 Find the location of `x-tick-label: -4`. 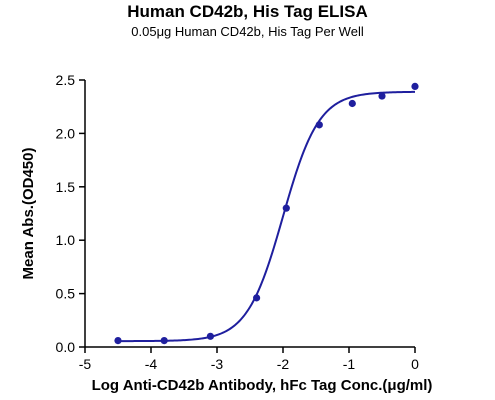

x-tick-label: -4 is located at coordinates (151, 364).